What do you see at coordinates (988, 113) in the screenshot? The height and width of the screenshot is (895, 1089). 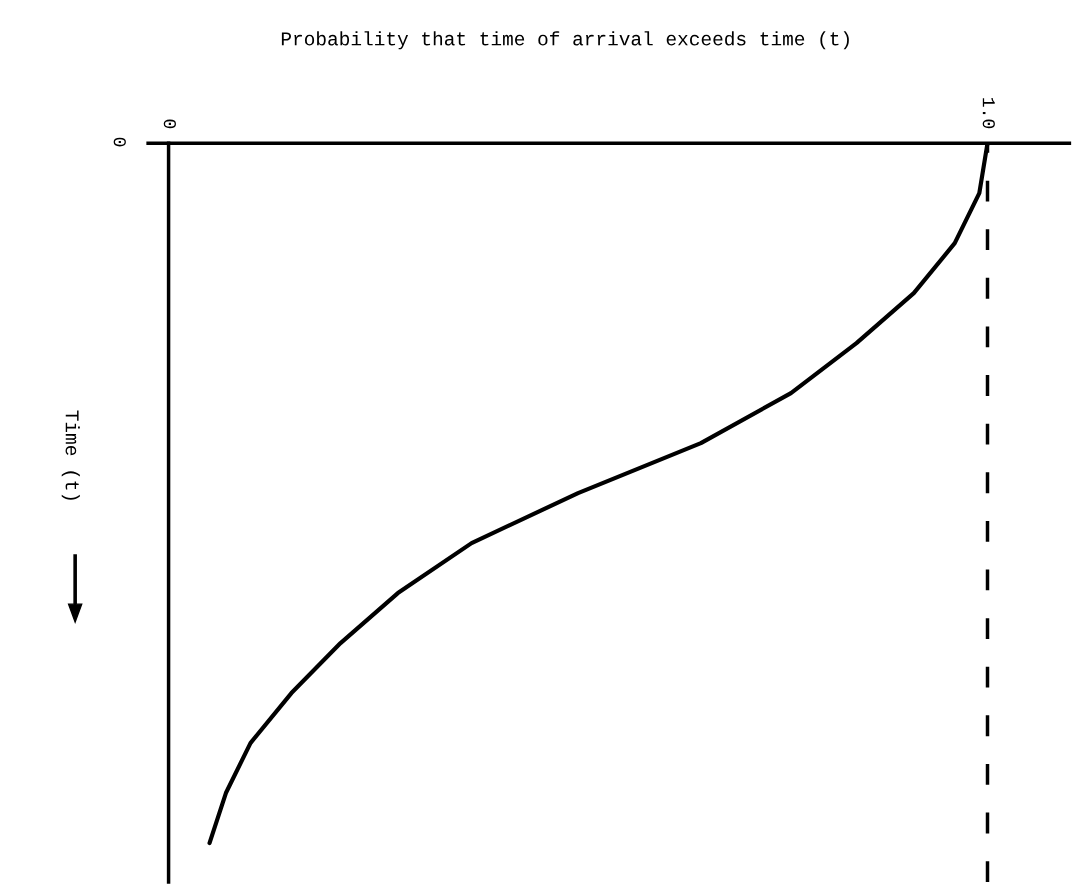 I see `x-tick-label: 1.0` at bounding box center [988, 113].